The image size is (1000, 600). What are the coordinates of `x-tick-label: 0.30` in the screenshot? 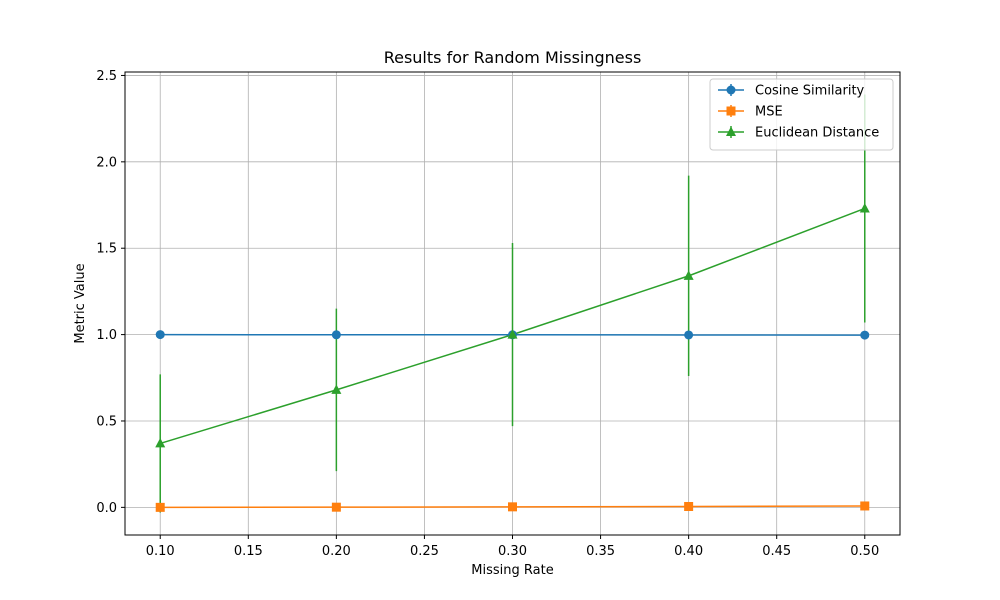 It's located at (512, 551).